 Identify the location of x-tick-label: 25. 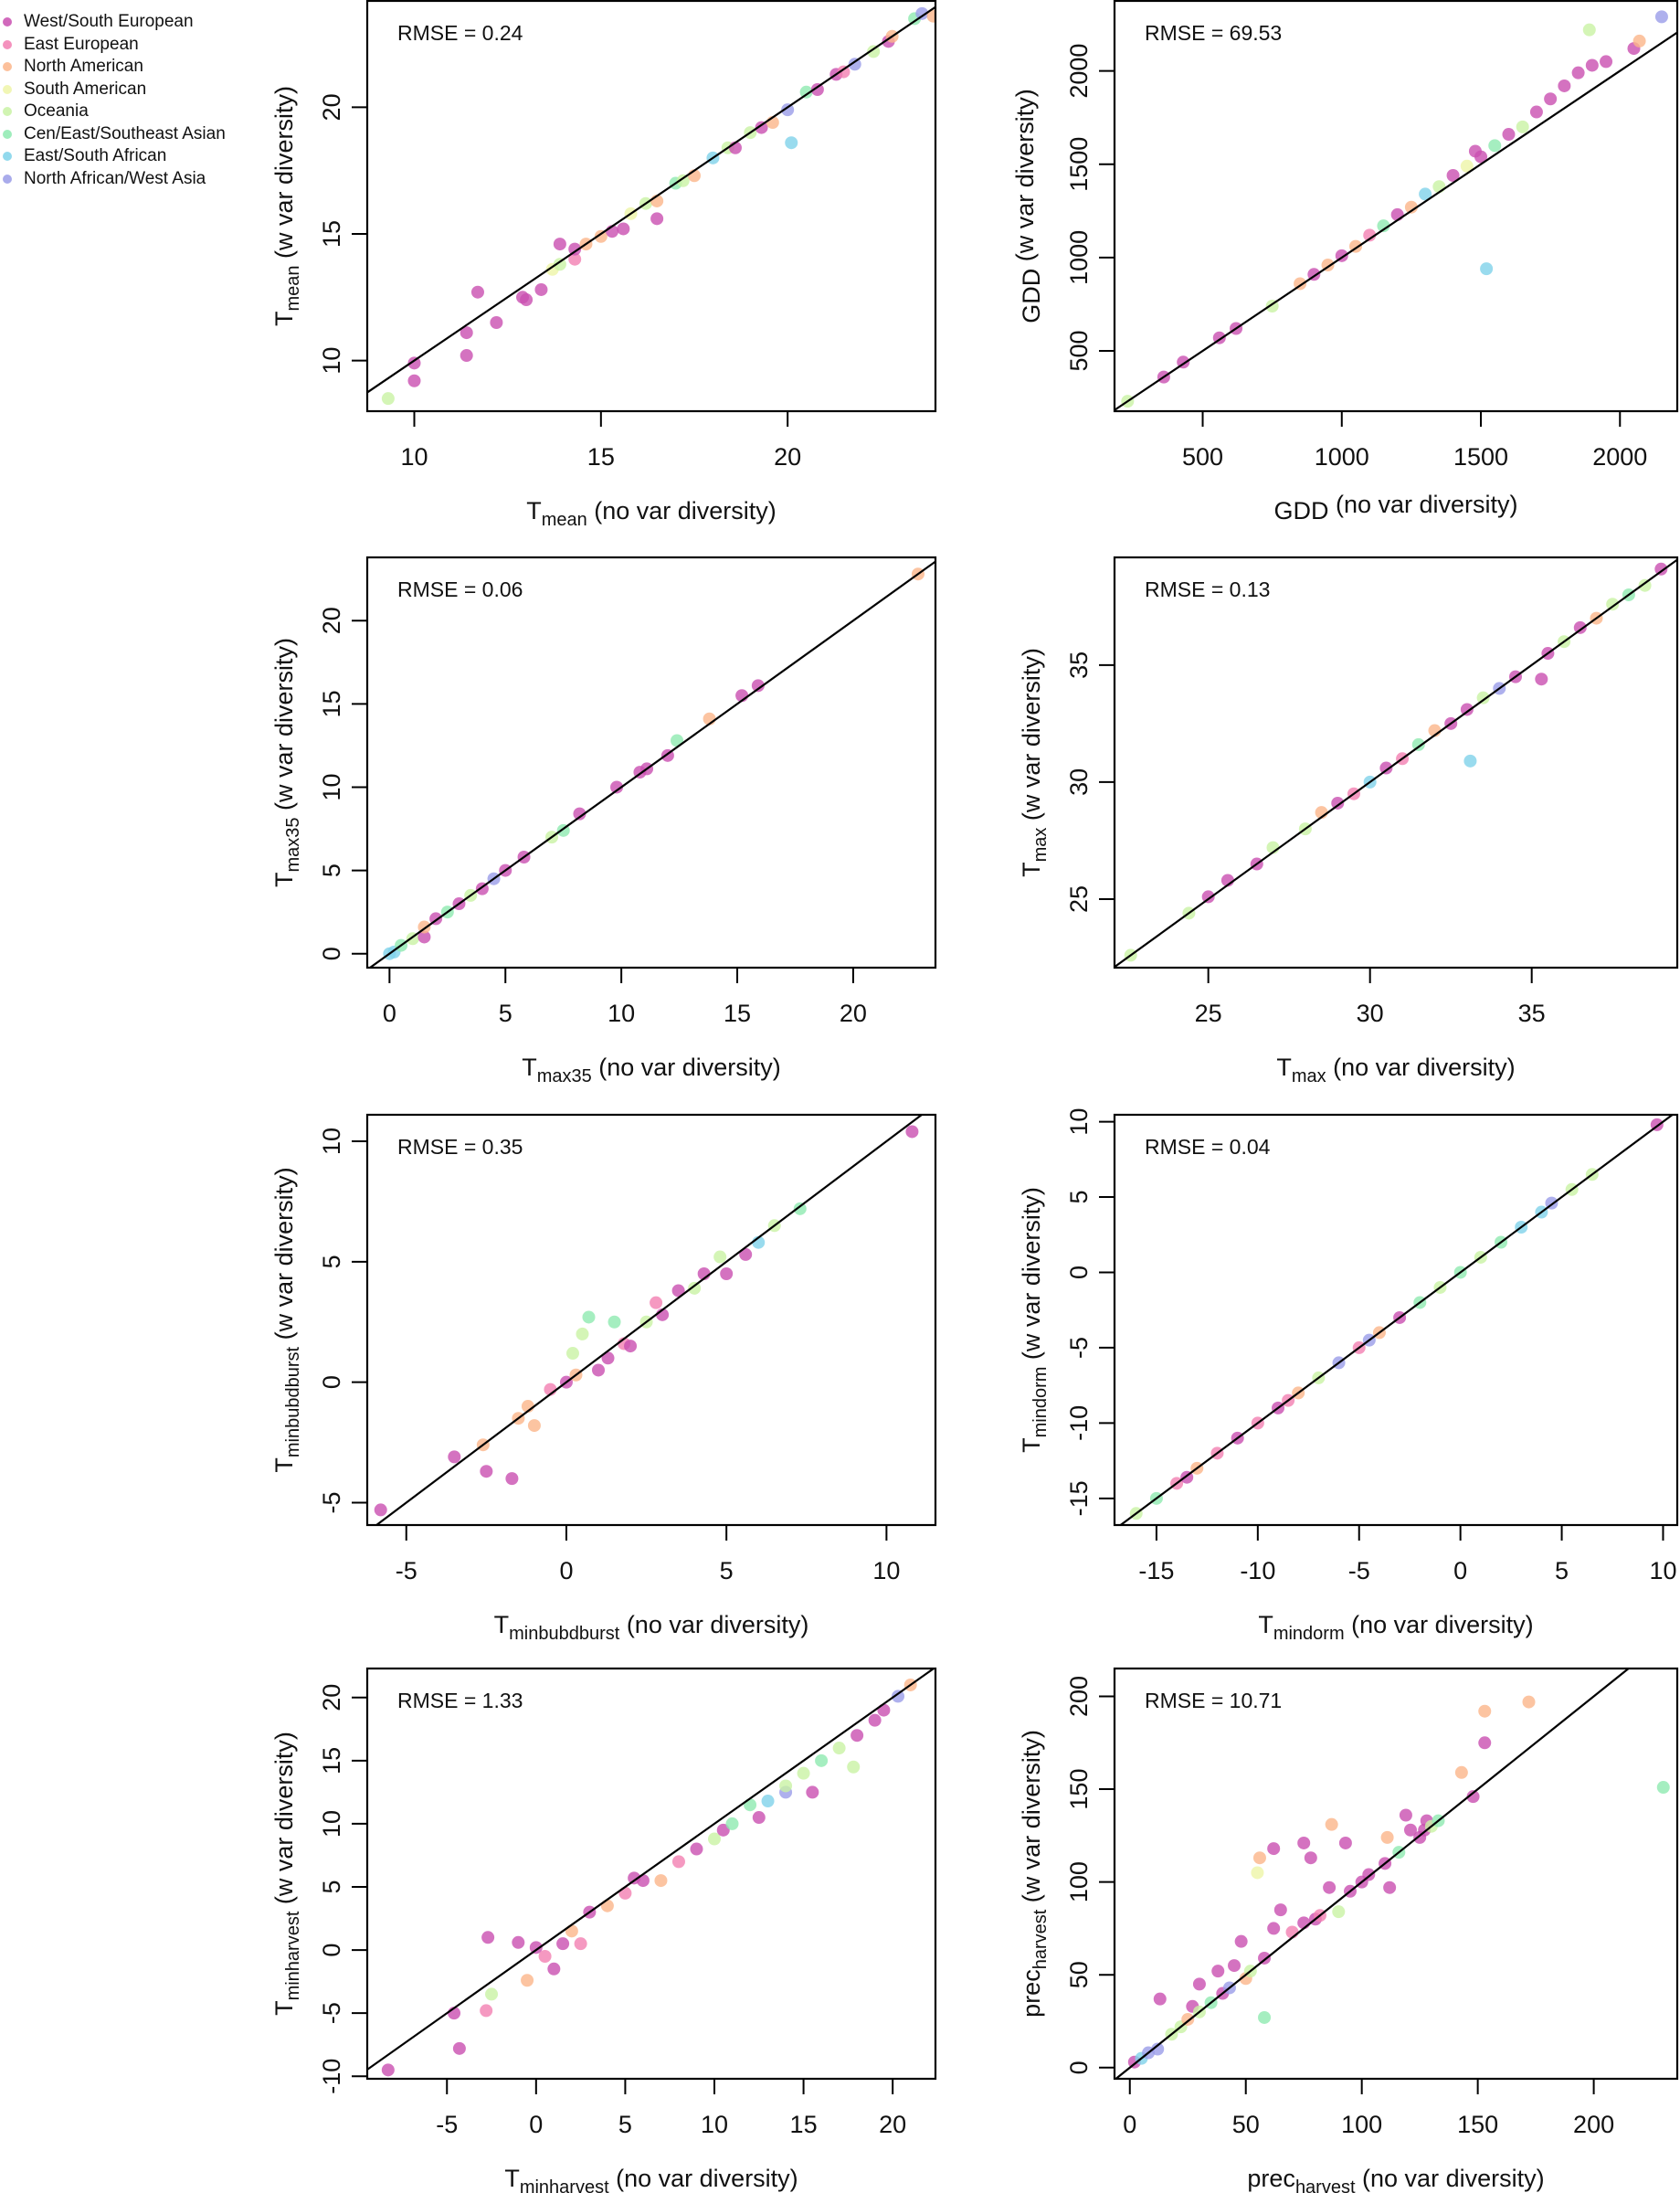
(1209, 1013).